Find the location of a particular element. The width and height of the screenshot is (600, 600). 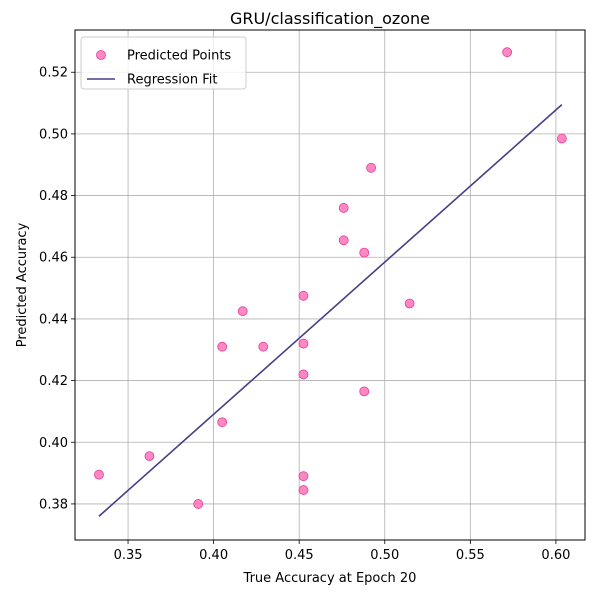

y-tick-label: 0.52 is located at coordinates (53, 73).